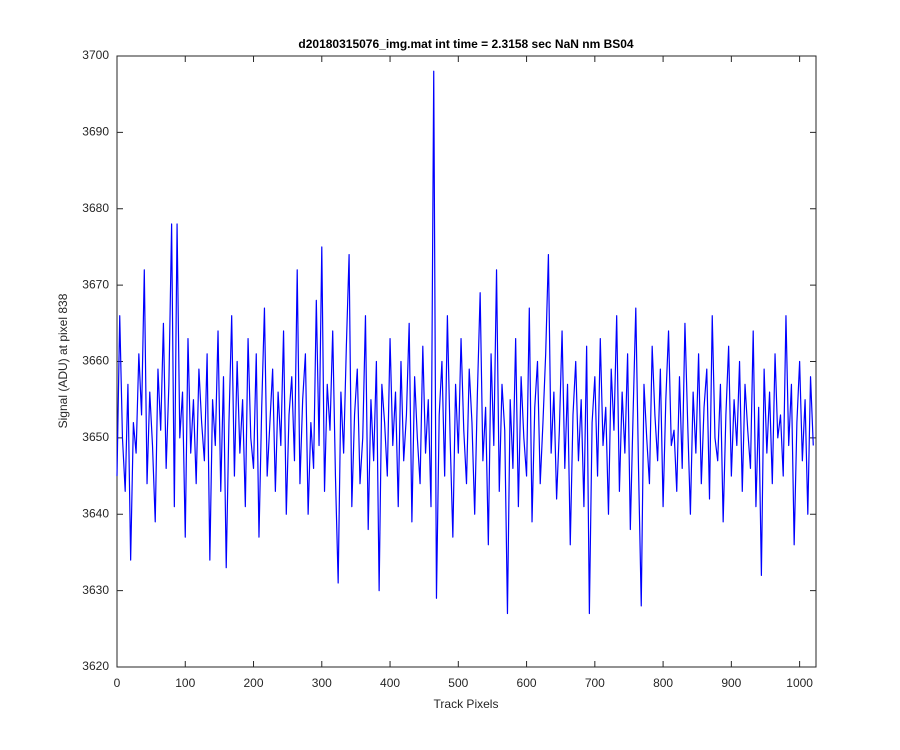 The image size is (900, 750). What do you see at coordinates (95, 284) in the screenshot?
I see `y-tick-label: 3670` at bounding box center [95, 284].